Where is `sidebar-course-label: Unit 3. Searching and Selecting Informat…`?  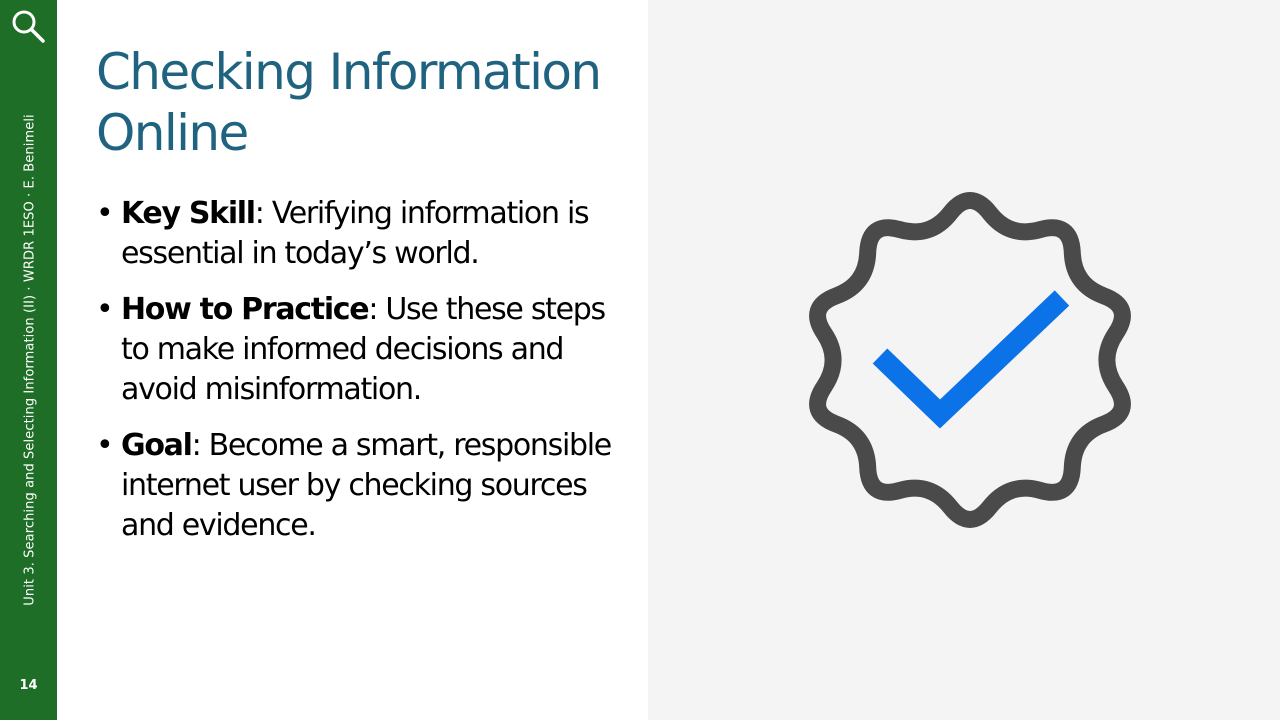 sidebar-course-label: Unit 3. Searching and Selecting Informat… is located at coordinates (30, 360).